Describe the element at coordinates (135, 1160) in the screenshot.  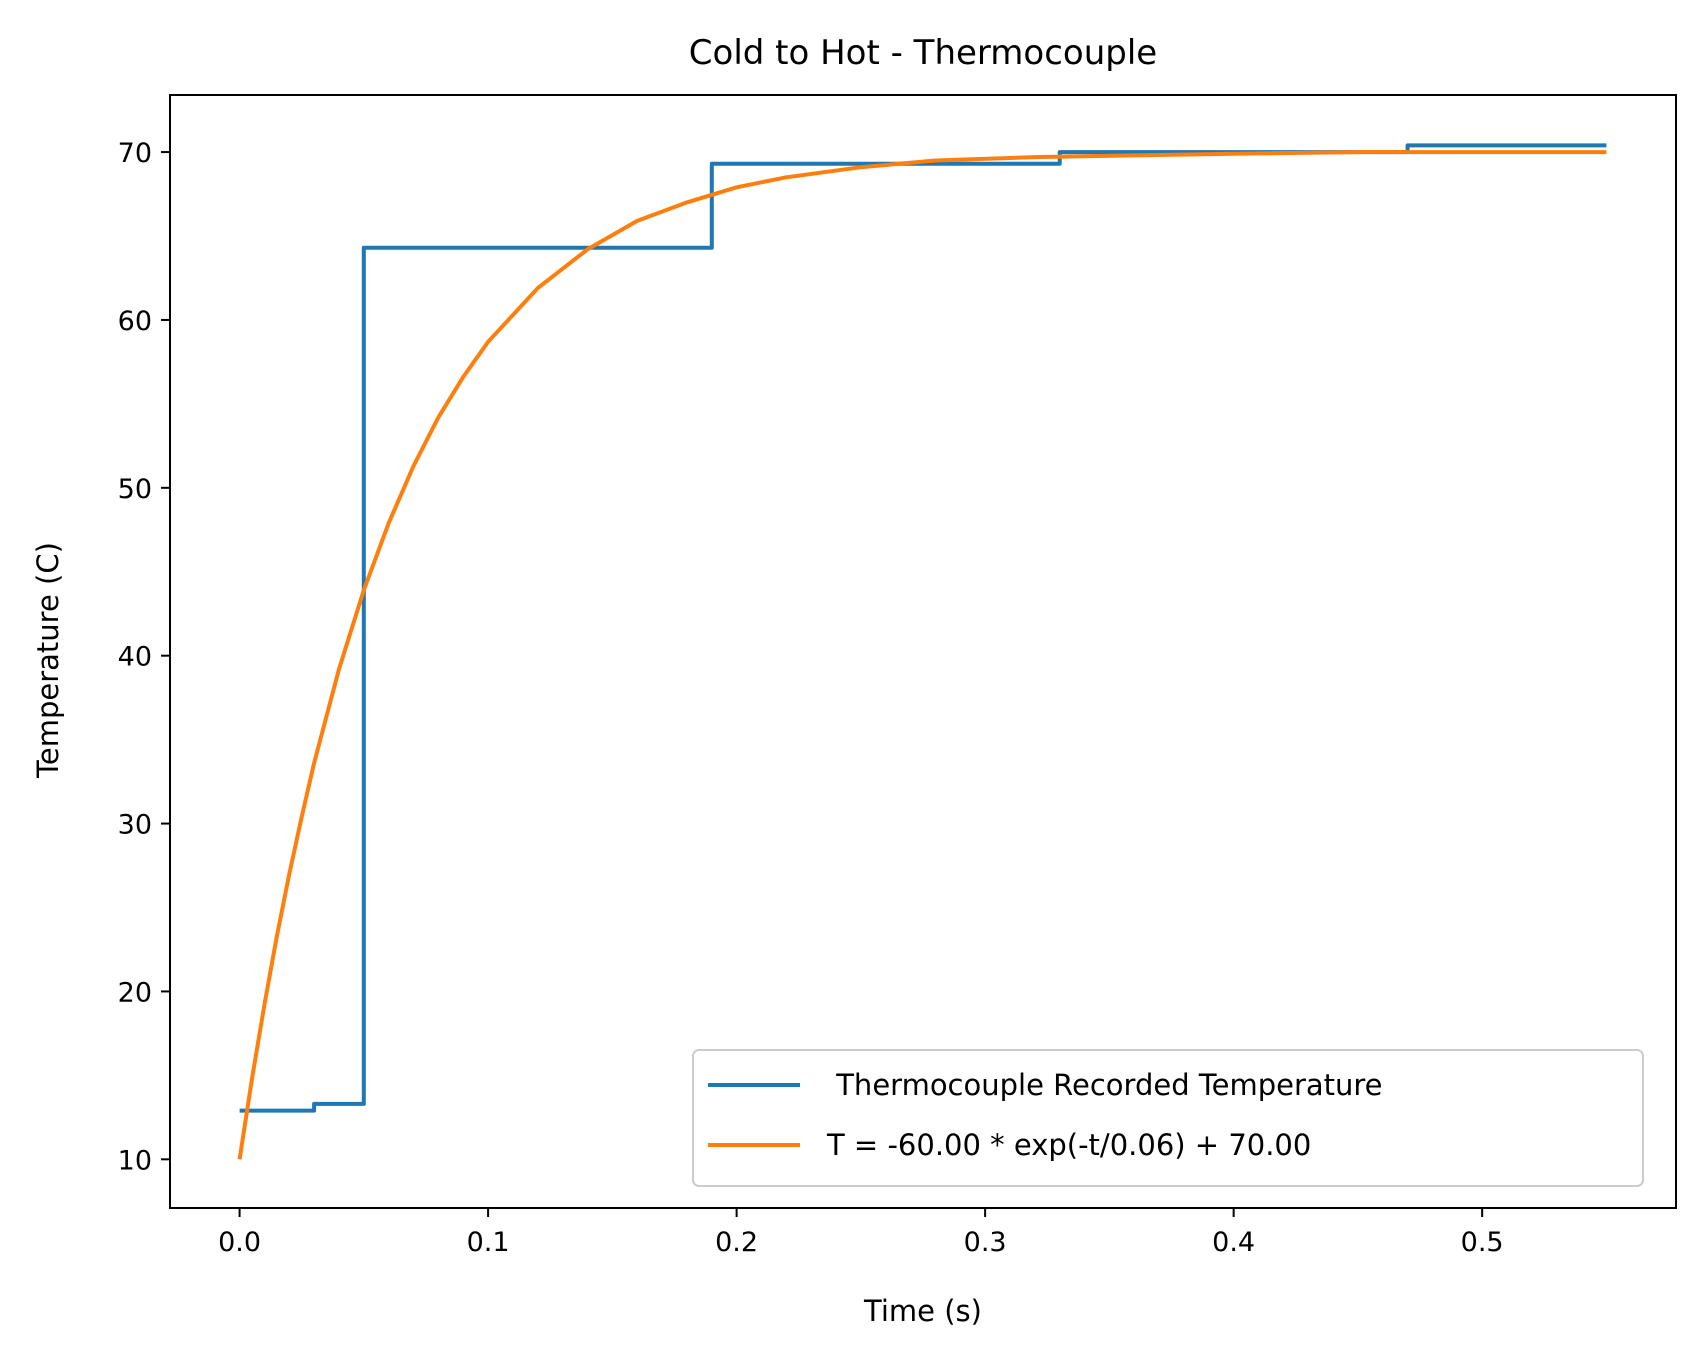
I see `y-tick-label: 10` at that location.